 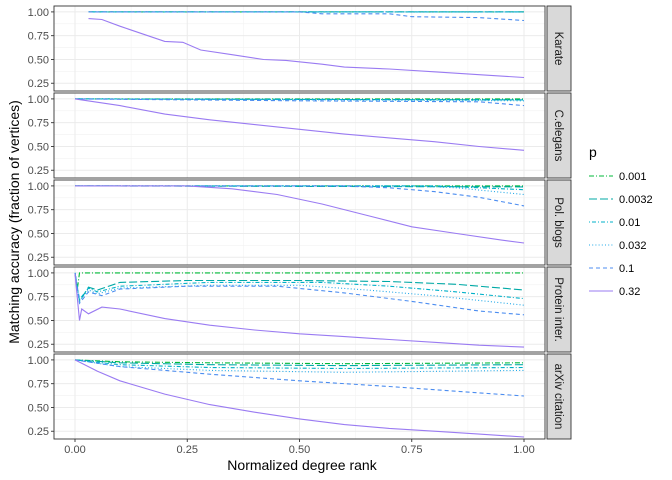 What do you see at coordinates (629, 223) in the screenshot?
I see `legend-label: 0.01` at bounding box center [629, 223].